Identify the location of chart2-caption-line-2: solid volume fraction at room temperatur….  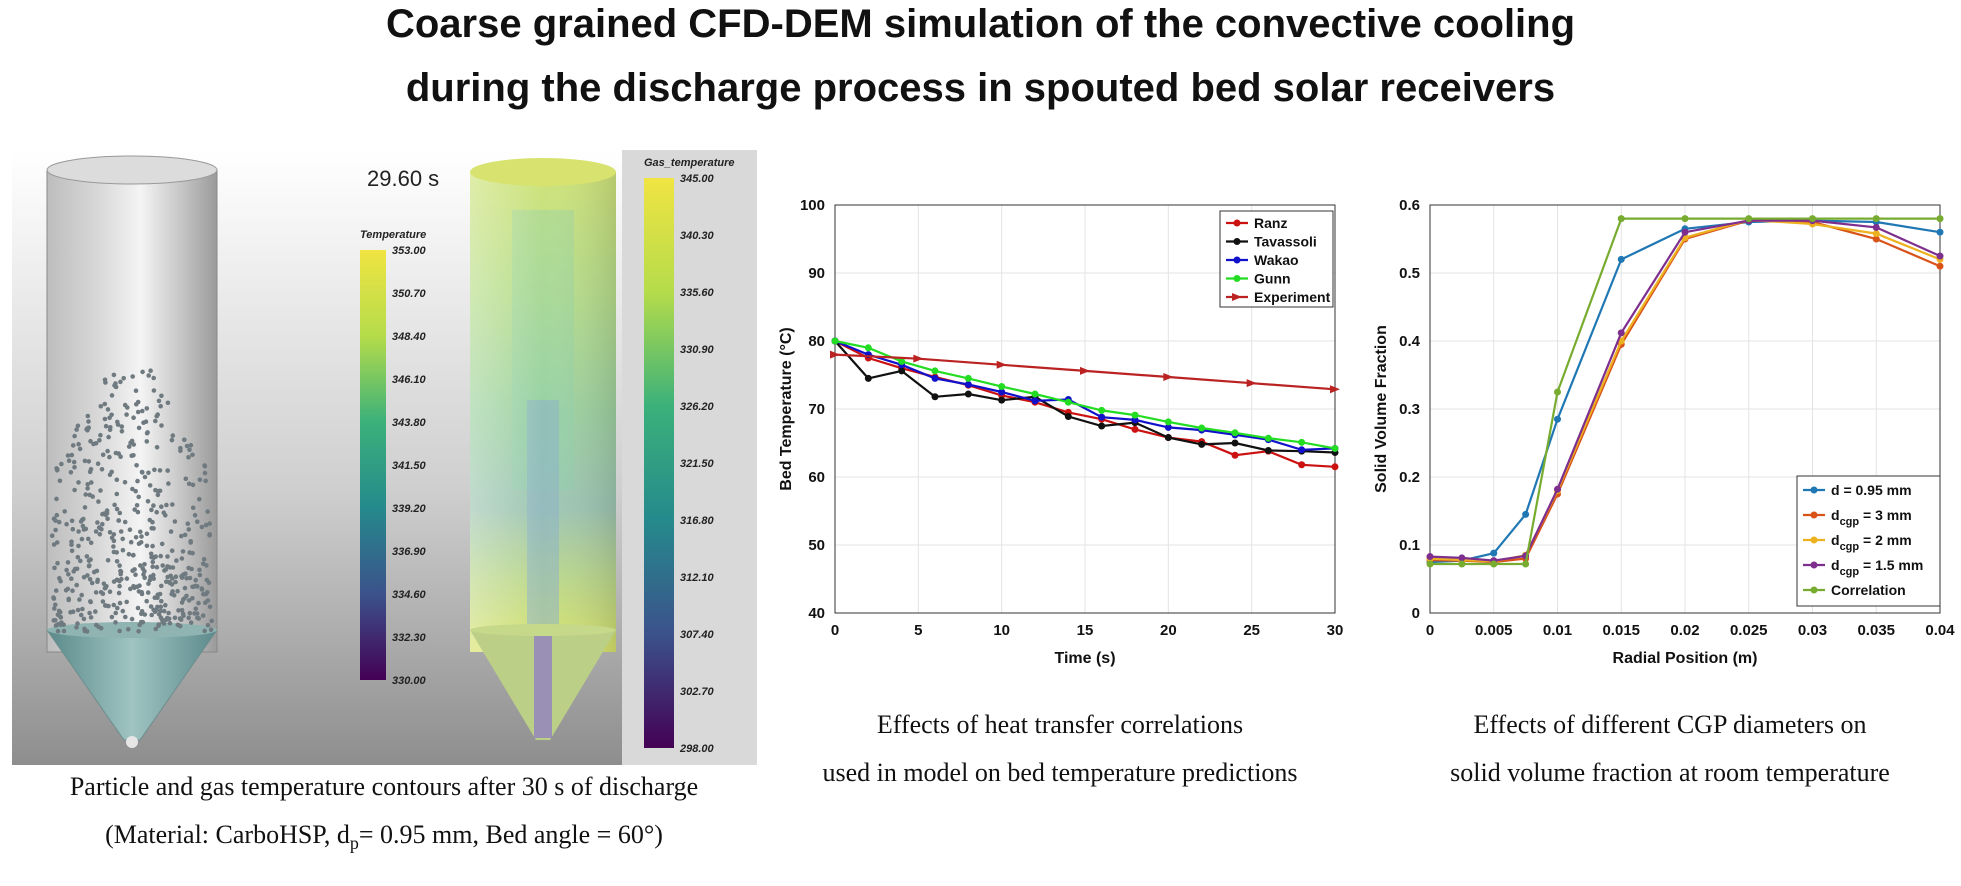
(1670, 772).